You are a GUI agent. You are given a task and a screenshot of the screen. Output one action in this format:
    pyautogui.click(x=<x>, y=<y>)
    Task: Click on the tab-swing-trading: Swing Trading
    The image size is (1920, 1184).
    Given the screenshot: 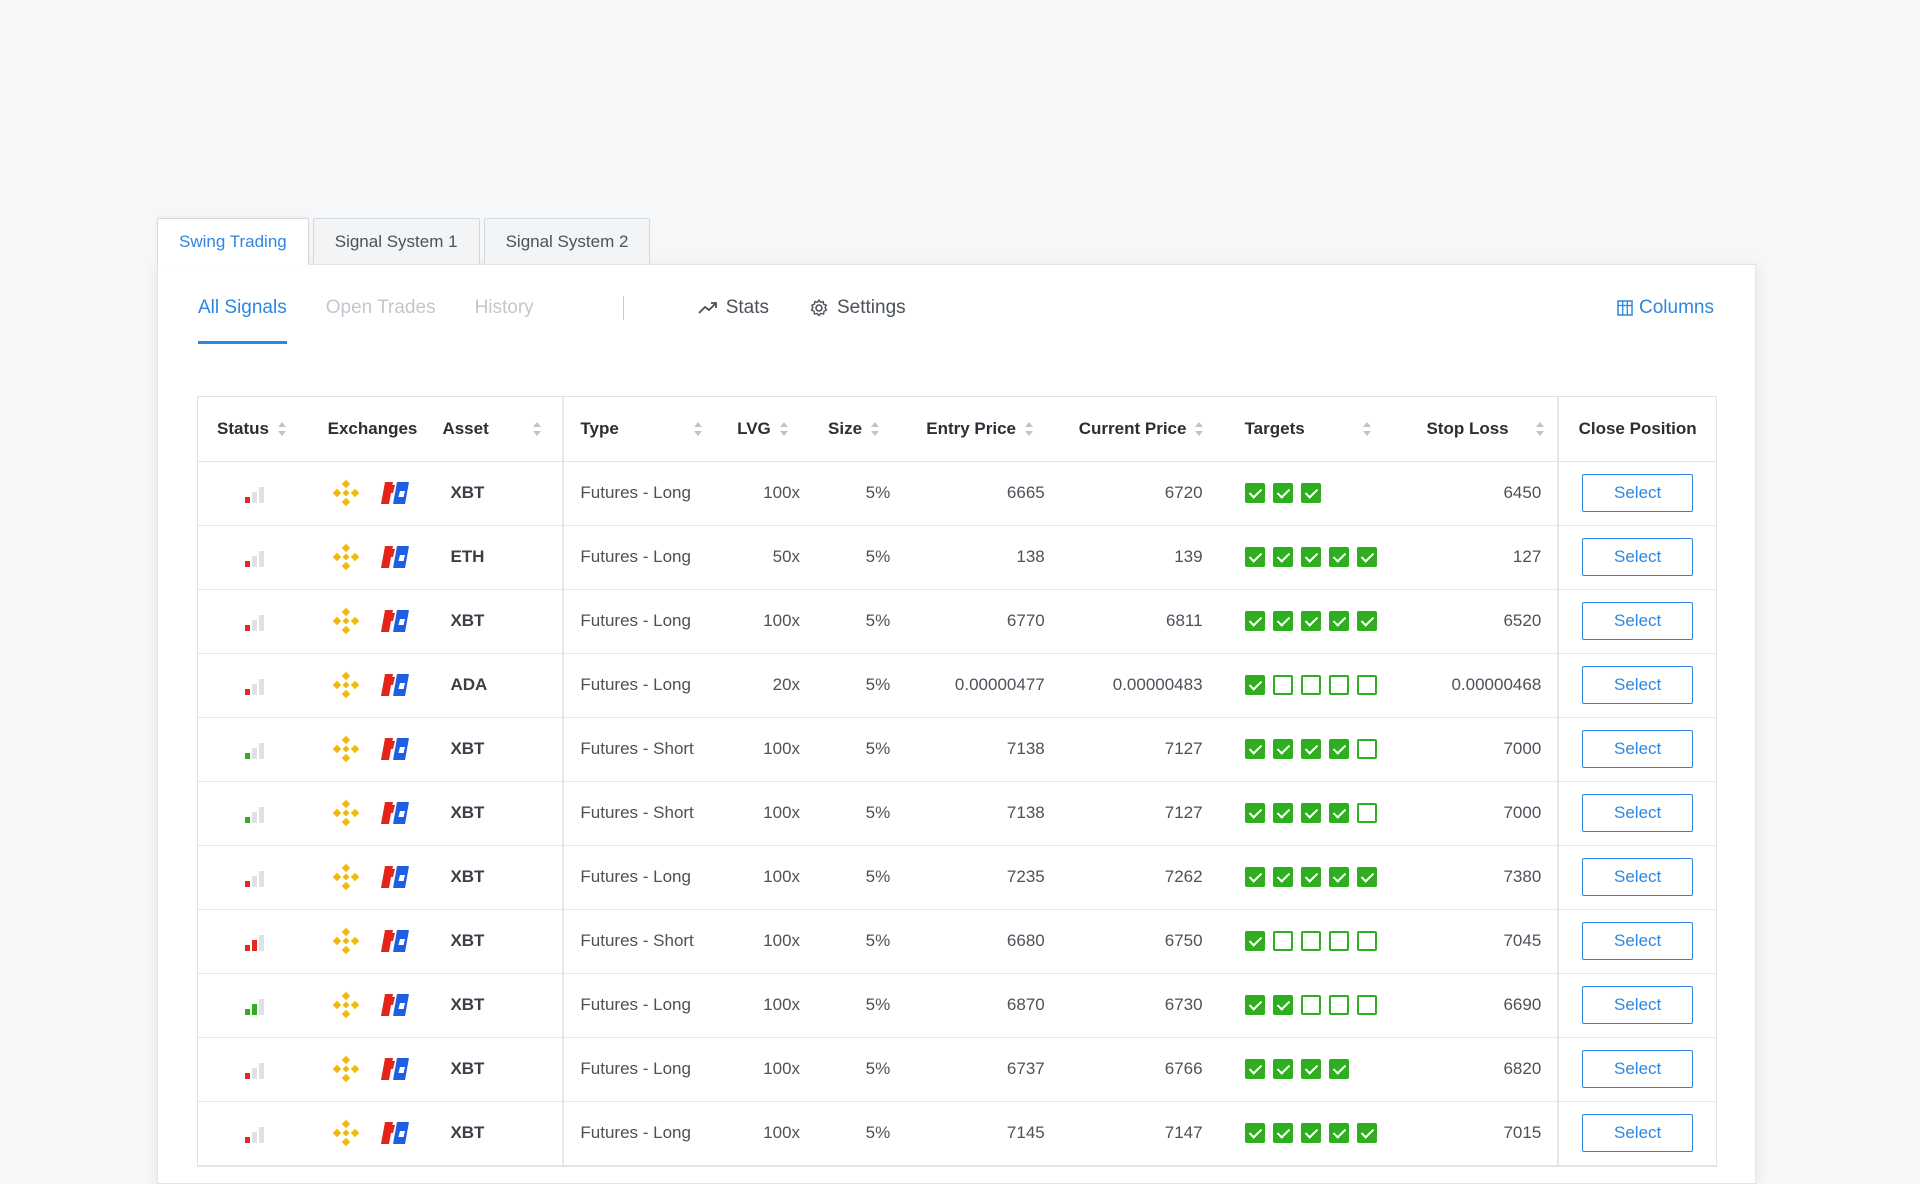 What is the action you would take?
    pyautogui.click(x=233, y=241)
    